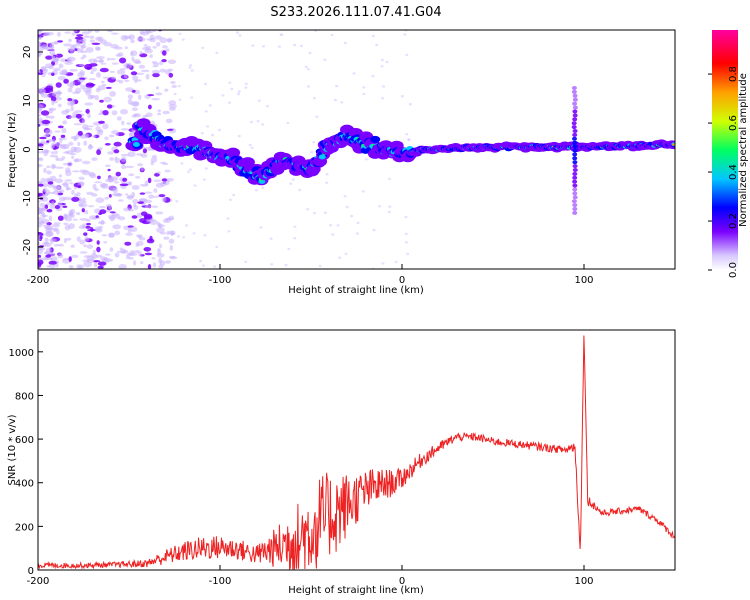 Image resolution: width=750 pixels, height=600 pixels. I want to click on colorbar-ticks: 0.0 0.2 0.4 0.6 0.8, so click(723, 172).